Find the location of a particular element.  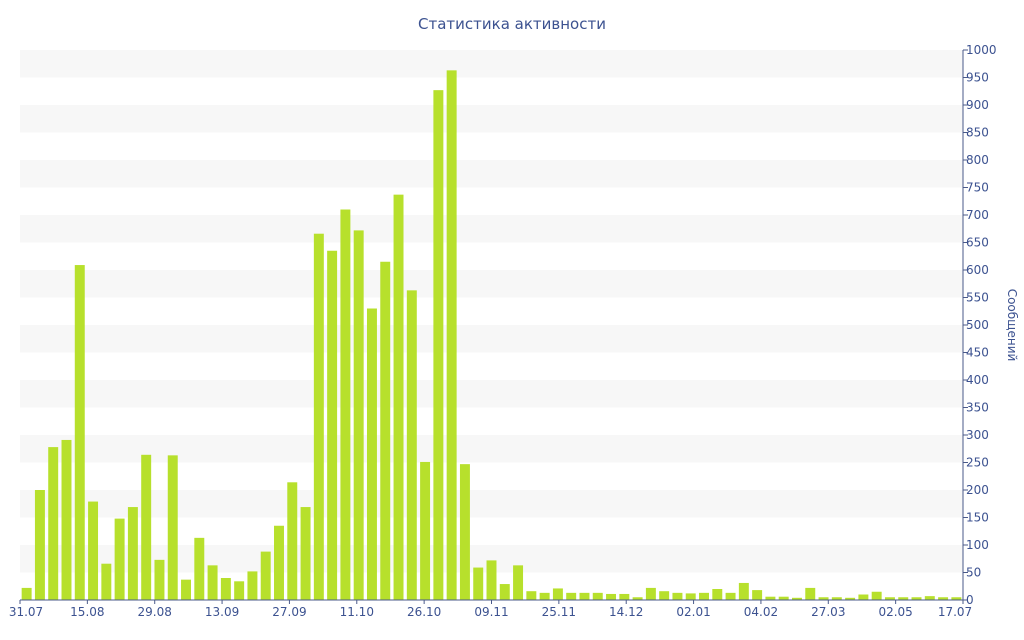

x-tick-label: 09.11 is located at coordinates (491, 612).